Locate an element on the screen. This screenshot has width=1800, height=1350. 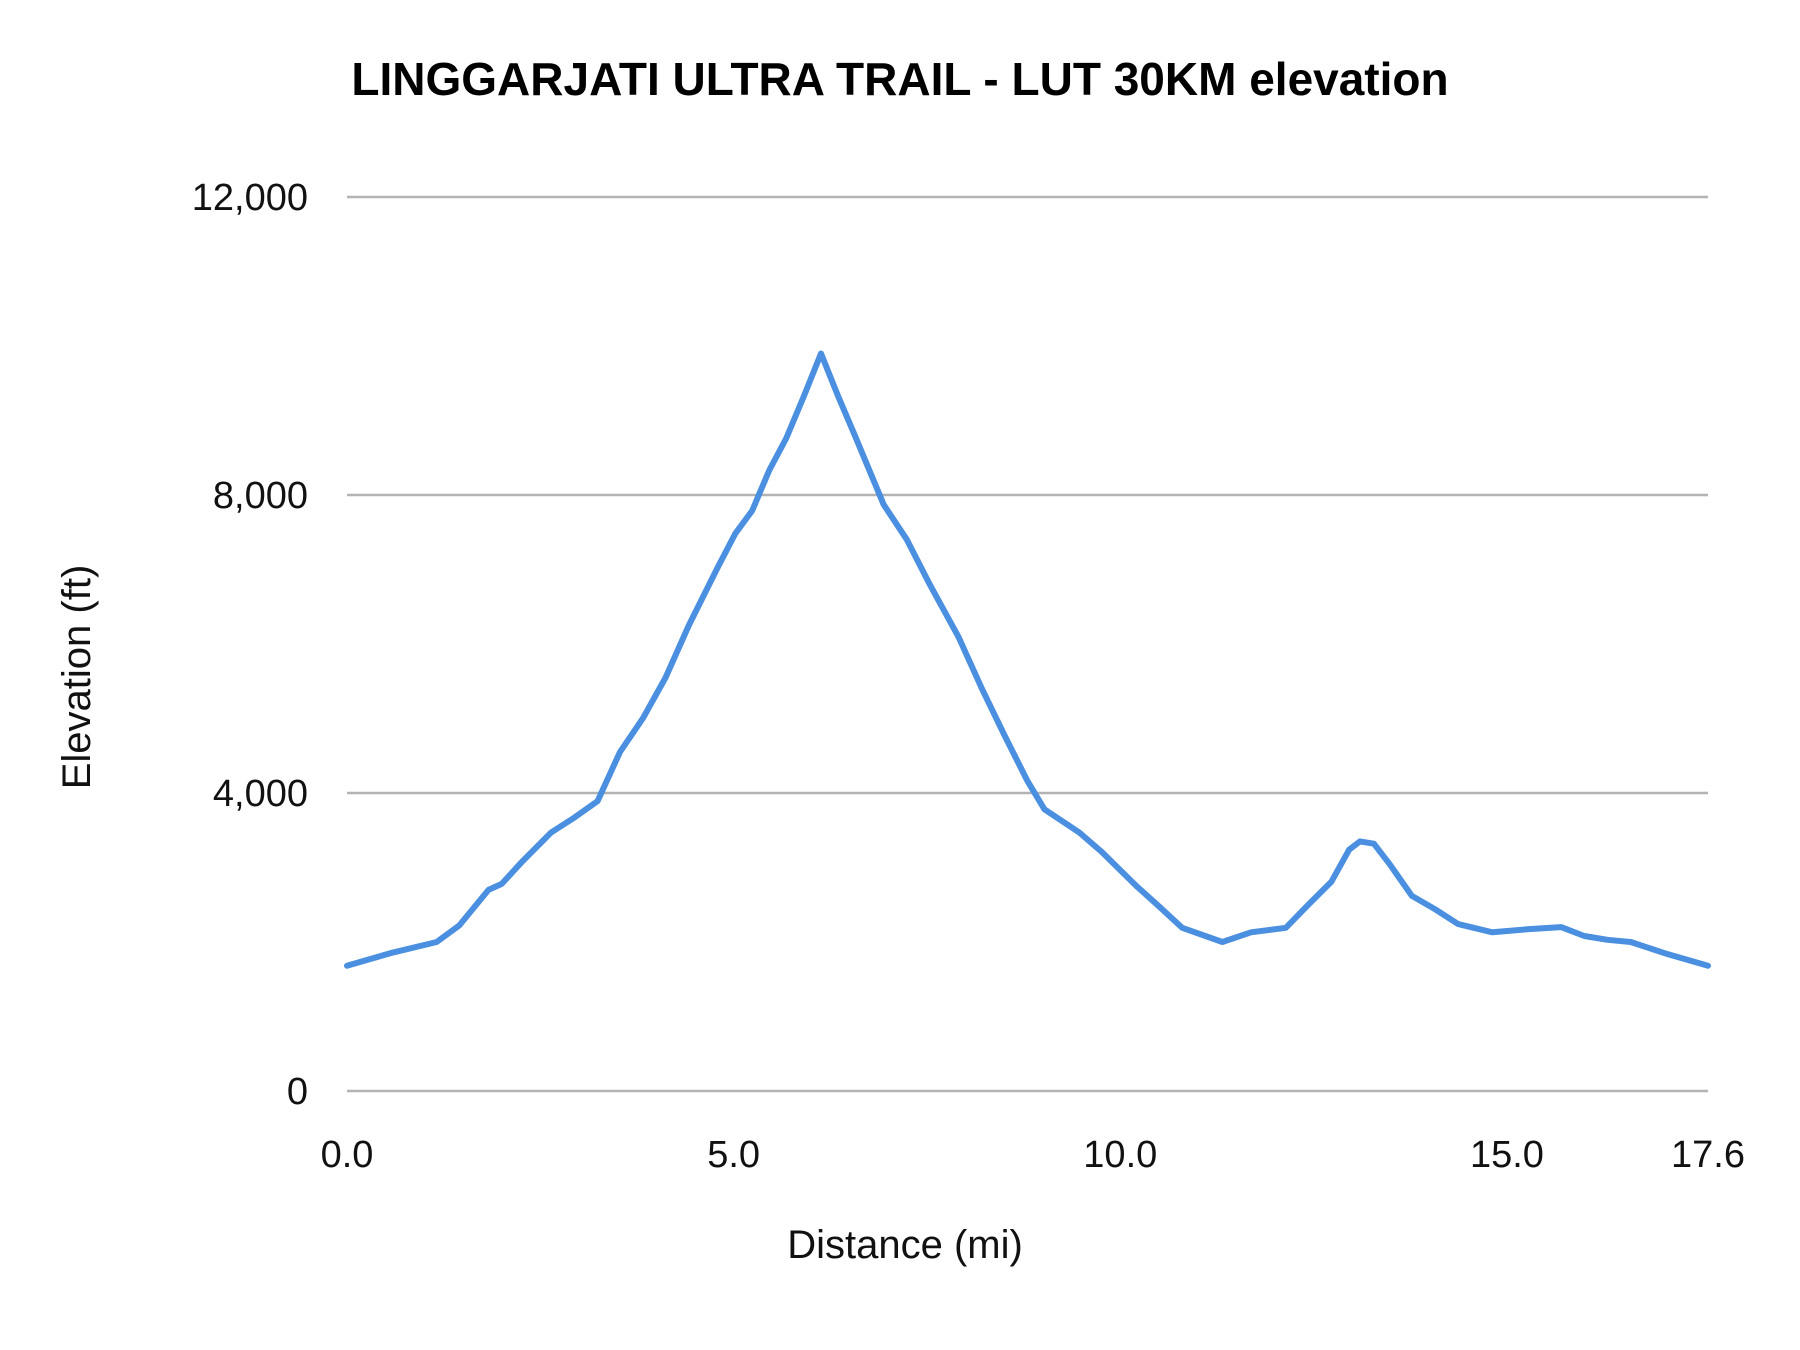
y-tick-label: 0 is located at coordinates (297, 1092).